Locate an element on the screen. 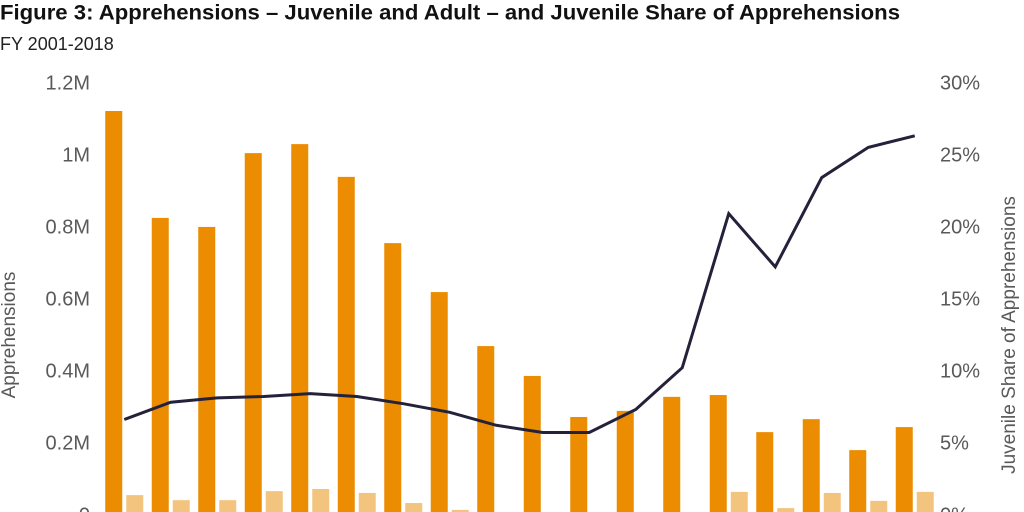  y-tick-label: 0 is located at coordinates (84, 508).